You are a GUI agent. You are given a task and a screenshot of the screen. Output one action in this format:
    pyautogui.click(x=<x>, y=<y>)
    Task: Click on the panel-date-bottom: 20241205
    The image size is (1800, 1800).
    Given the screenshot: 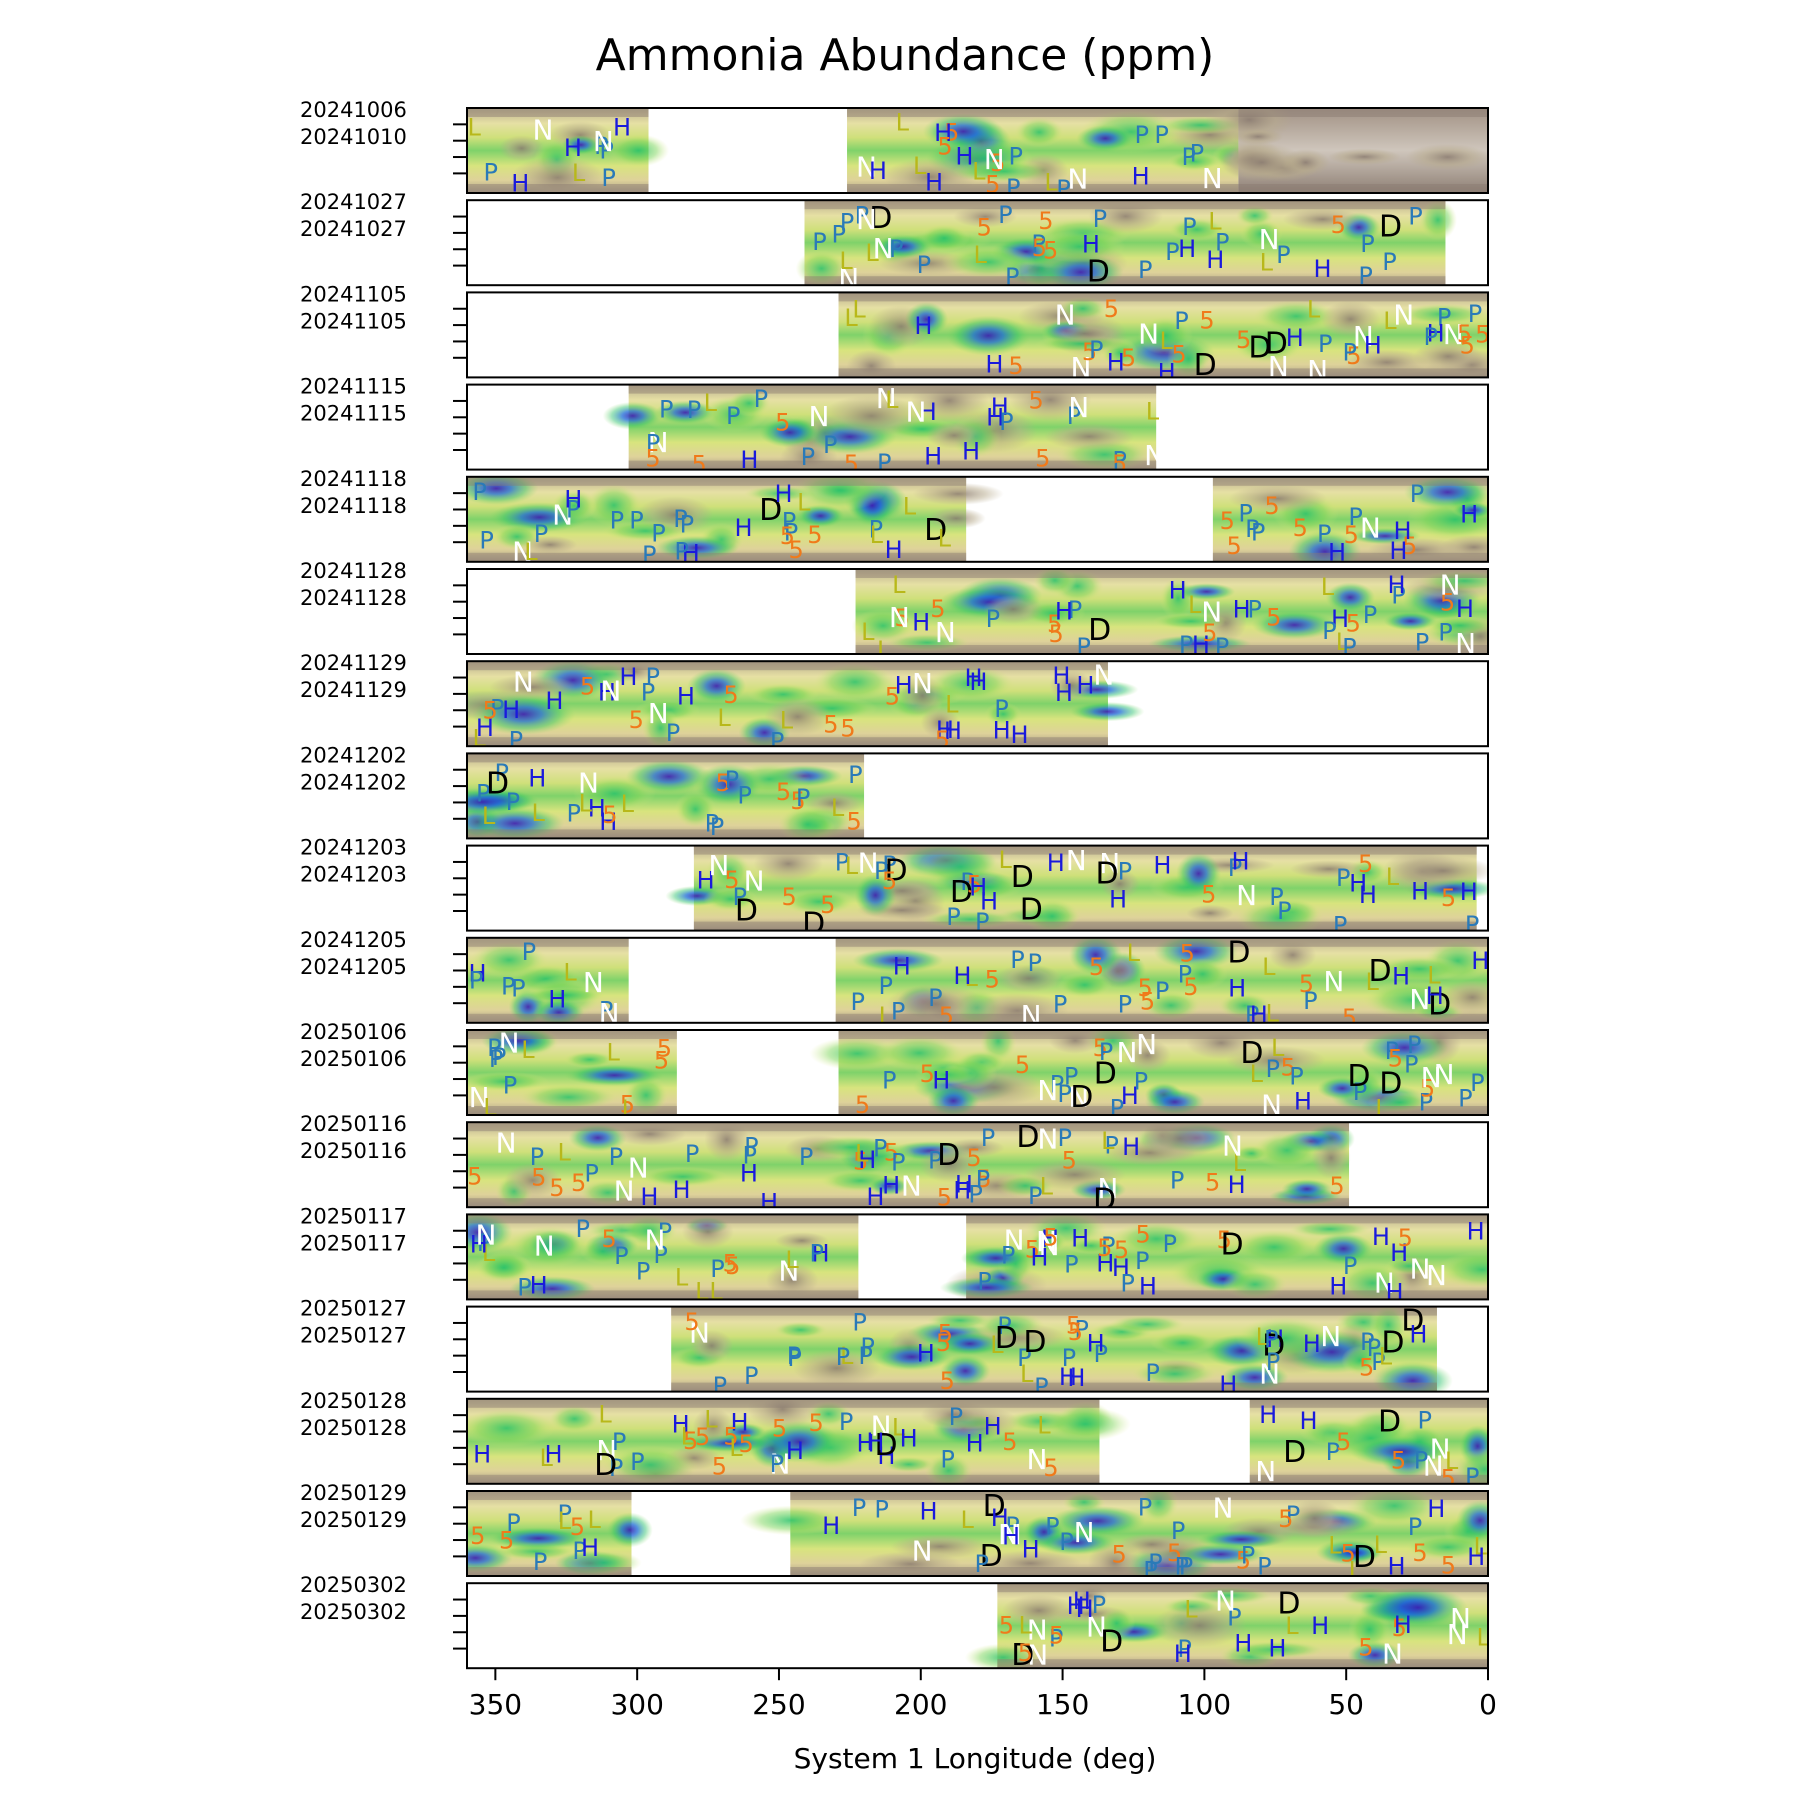 What is the action you would take?
    pyautogui.click(x=353, y=967)
    